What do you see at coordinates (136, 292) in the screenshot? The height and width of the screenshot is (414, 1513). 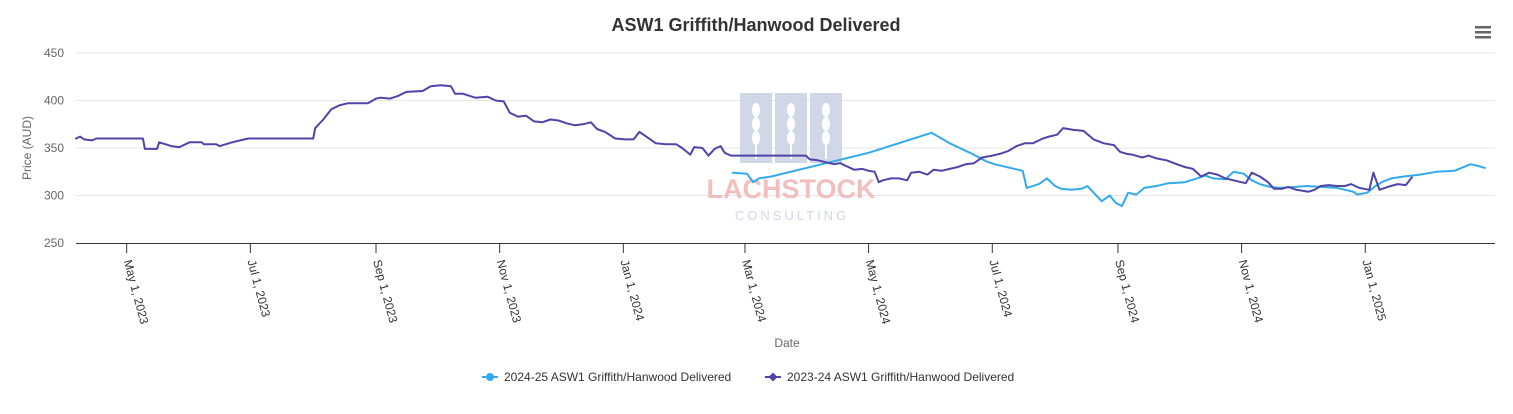 I see `x-tick-label: May 1, 2023` at bounding box center [136, 292].